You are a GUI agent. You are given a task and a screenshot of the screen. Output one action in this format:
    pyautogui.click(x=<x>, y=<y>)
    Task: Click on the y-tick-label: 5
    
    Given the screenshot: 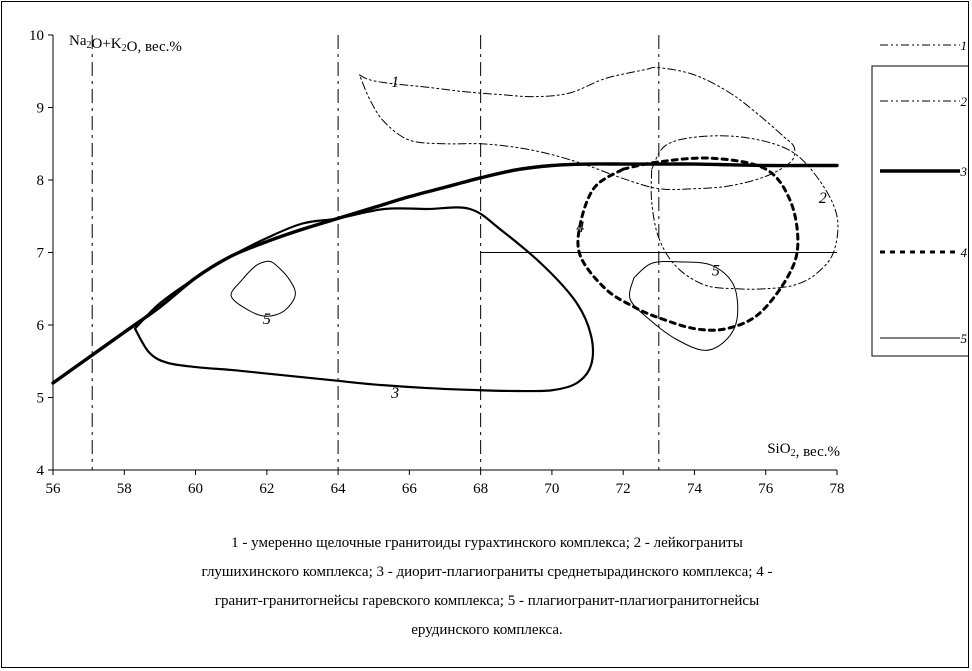 What is the action you would take?
    pyautogui.click(x=41, y=399)
    